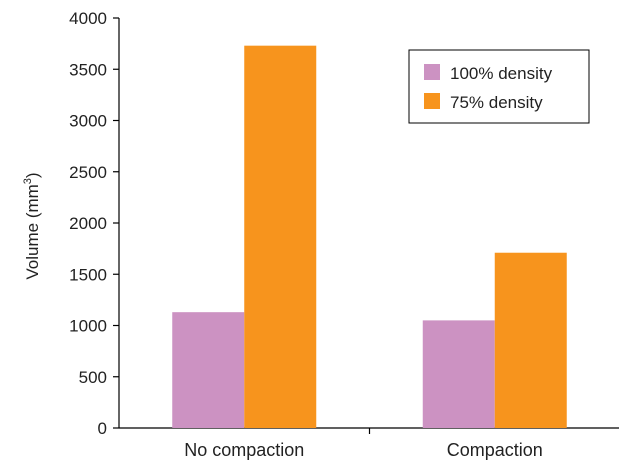  Describe the element at coordinates (432, 101) in the screenshot. I see `legend-swatch-75-density` at that location.